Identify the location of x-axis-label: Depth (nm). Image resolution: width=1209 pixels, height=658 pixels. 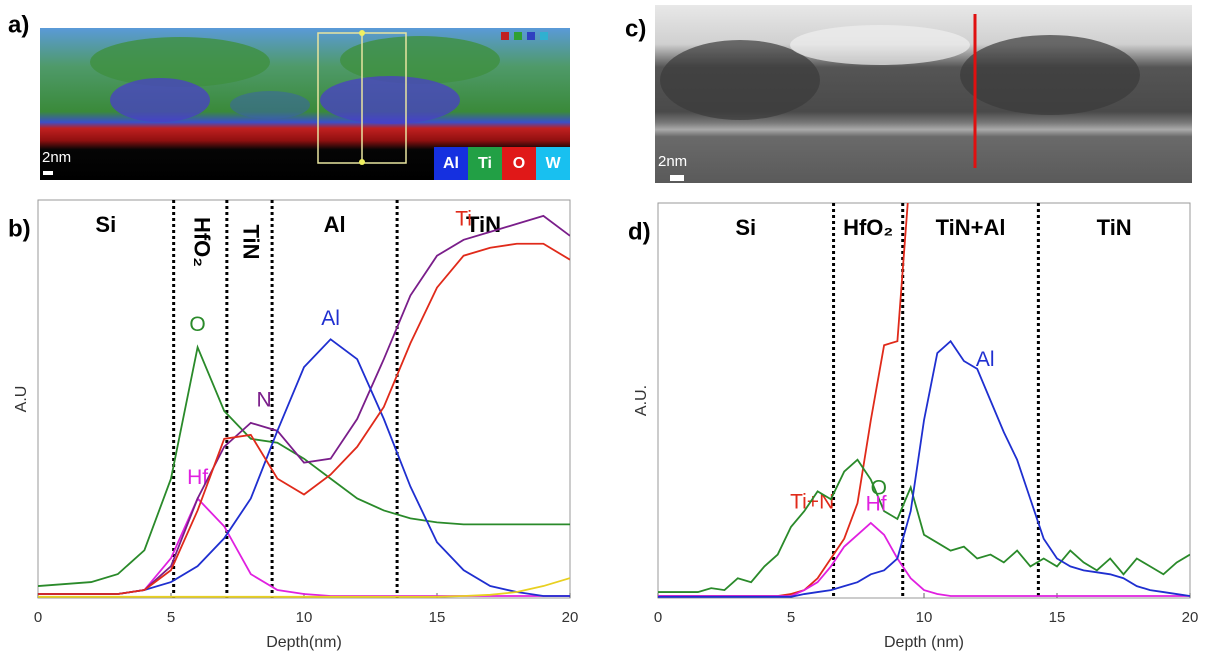
(924, 642).